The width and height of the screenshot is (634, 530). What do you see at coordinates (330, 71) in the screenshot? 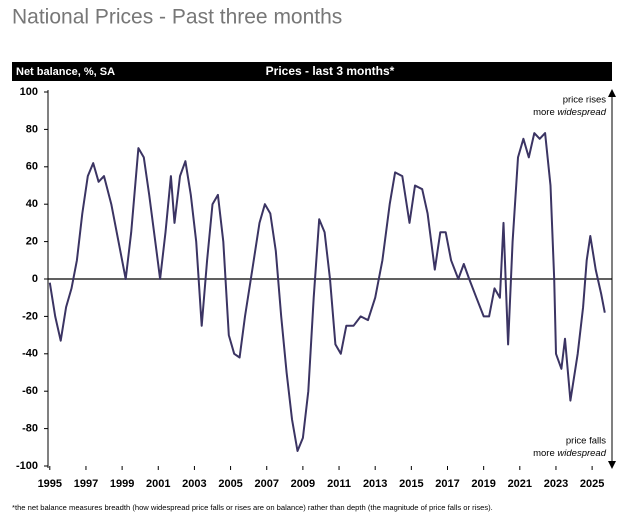
I see `subtitle: Prices - last 3 months*` at bounding box center [330, 71].